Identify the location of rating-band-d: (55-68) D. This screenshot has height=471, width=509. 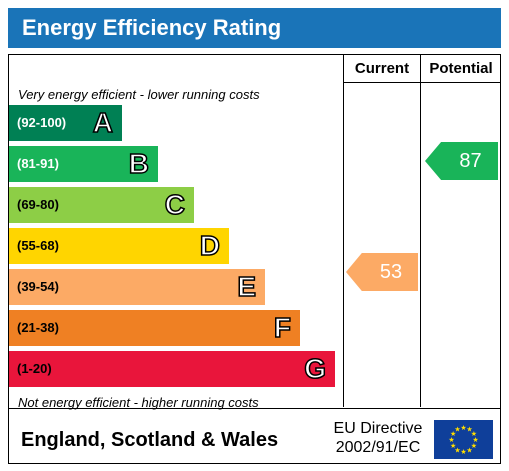
(119, 246).